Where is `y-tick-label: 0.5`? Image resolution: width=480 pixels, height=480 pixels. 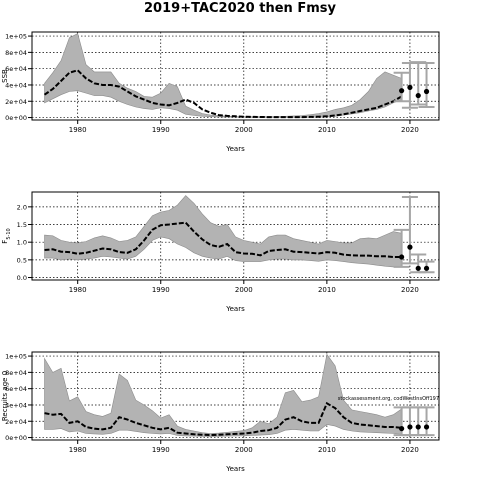 y-tick-label: 0.5 is located at coordinates (22, 260).